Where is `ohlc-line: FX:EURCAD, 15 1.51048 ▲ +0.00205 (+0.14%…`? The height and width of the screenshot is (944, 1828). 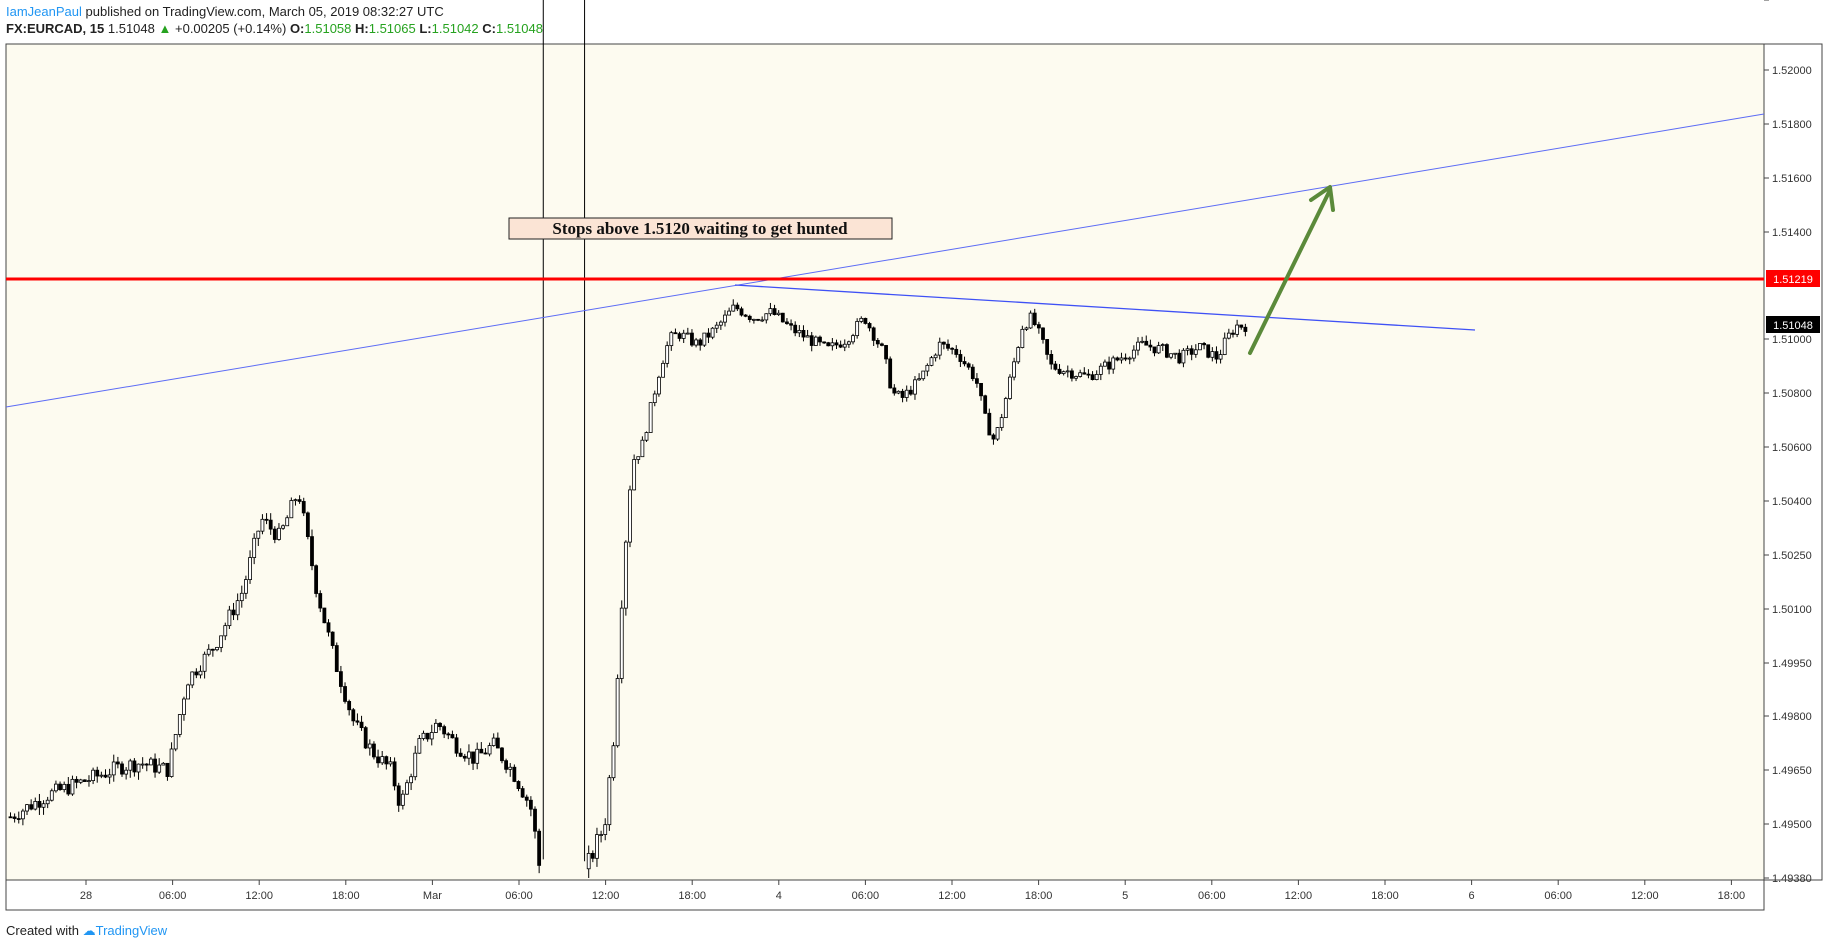 ohlc-line: FX:EURCAD, 15 1.51048 ▲ +0.00205 (+0.14%… is located at coordinates (274, 28).